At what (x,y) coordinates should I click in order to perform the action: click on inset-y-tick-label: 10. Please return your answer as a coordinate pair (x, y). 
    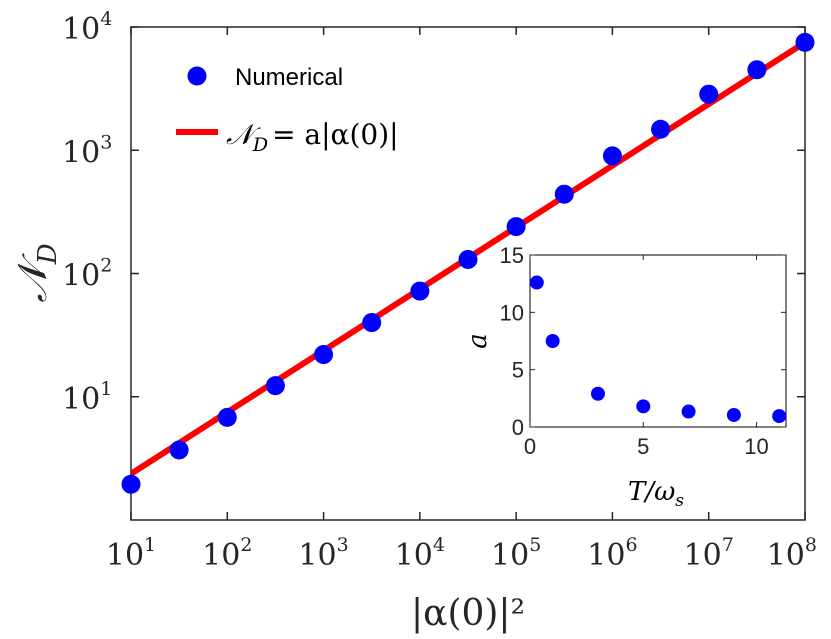
    Looking at the image, I should click on (512, 312).